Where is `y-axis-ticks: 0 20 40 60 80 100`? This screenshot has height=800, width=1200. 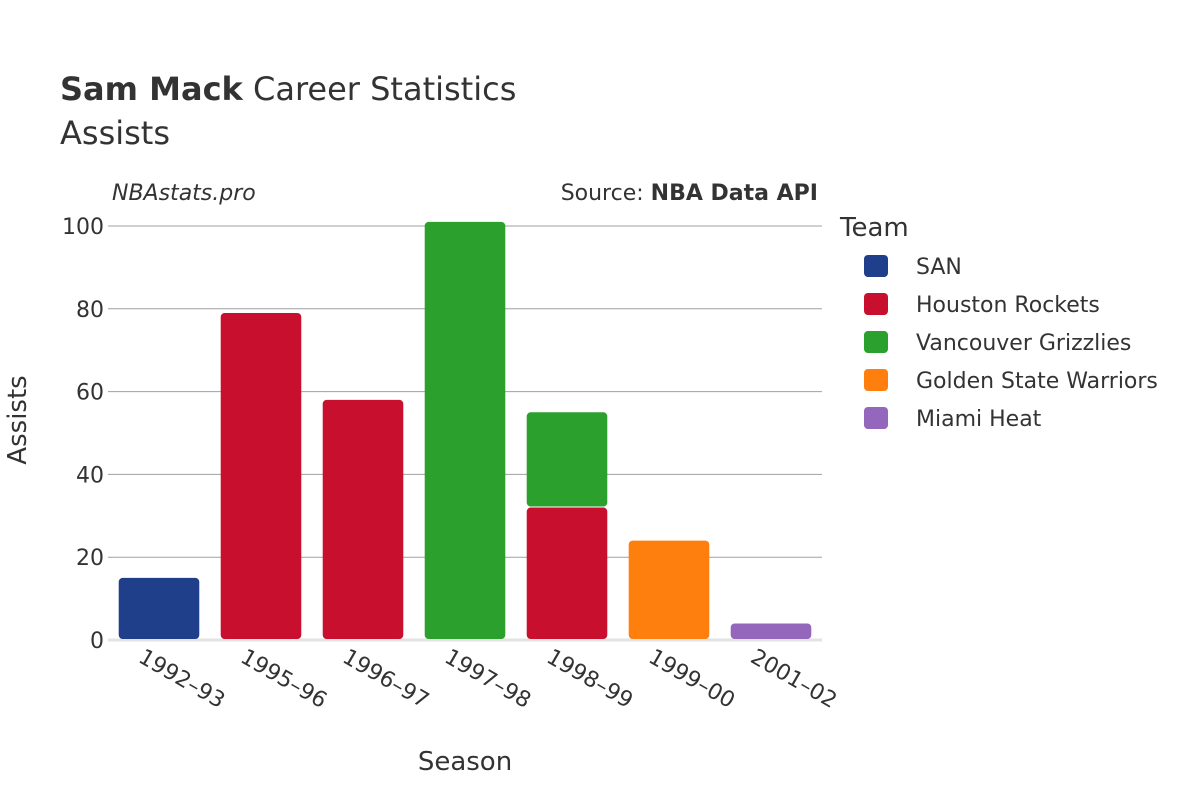 y-axis-ticks: 0 20 40 60 80 100 is located at coordinates (83, 434).